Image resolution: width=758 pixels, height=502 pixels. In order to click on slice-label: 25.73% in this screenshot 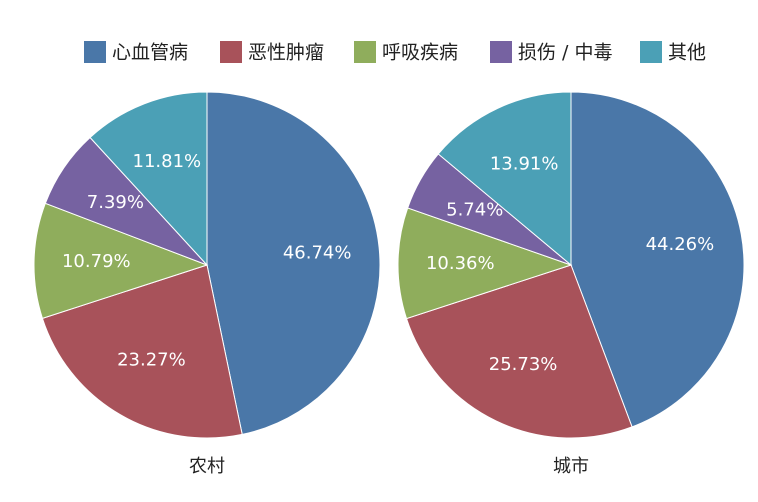, I will do `click(523, 364)`.